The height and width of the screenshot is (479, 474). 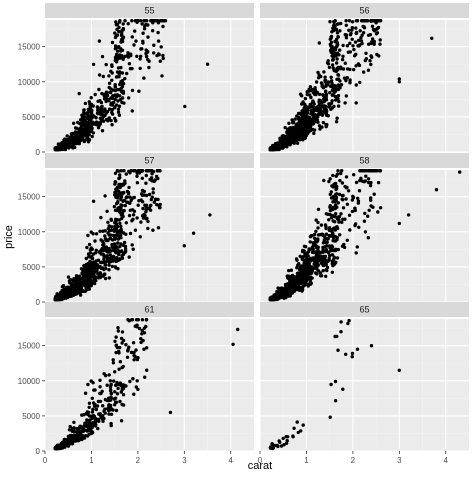 What do you see at coordinates (38, 451) in the screenshot?
I see `y-tick-label: 0` at bounding box center [38, 451].